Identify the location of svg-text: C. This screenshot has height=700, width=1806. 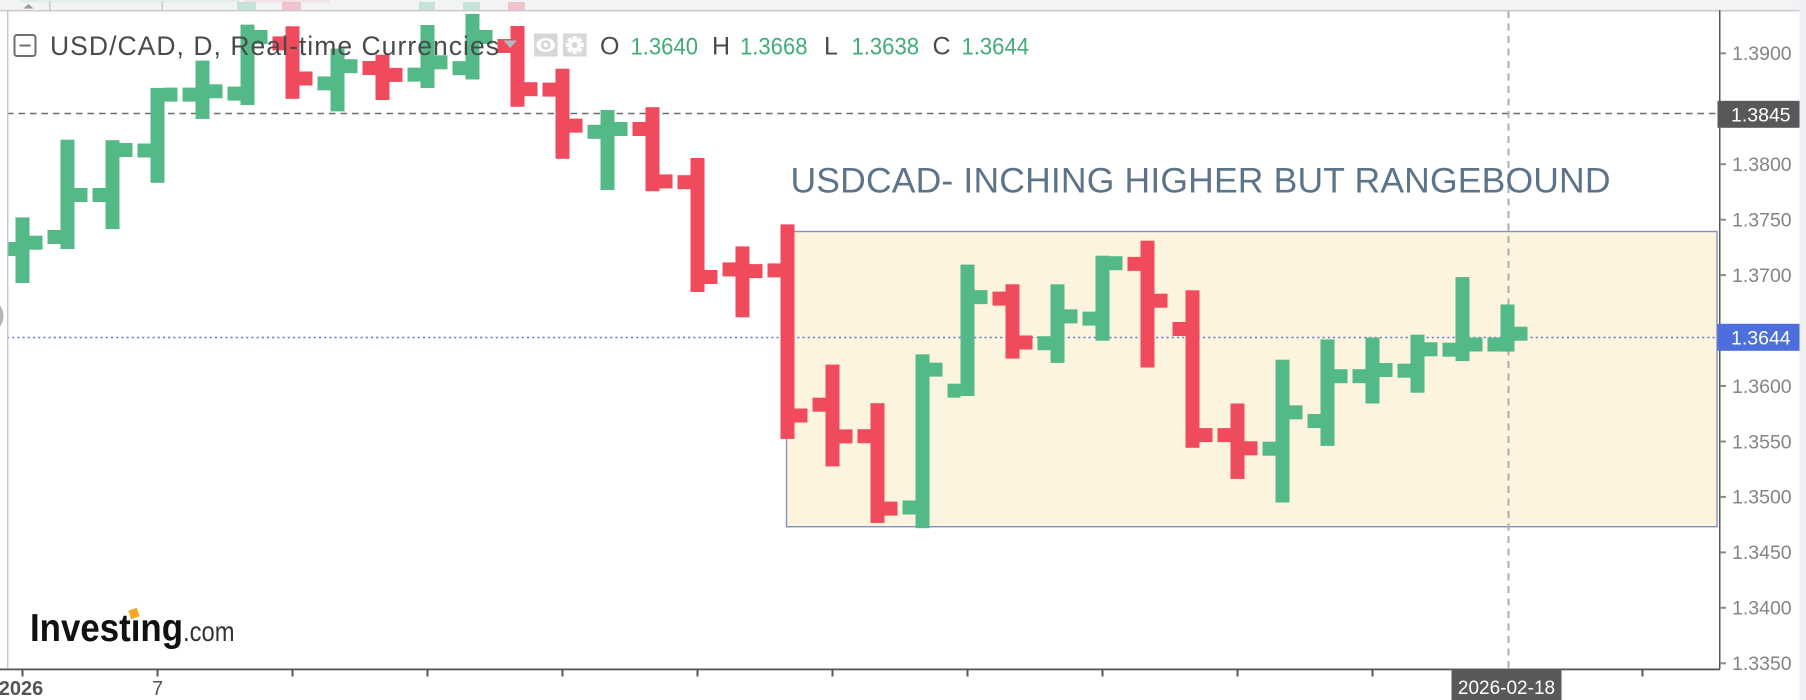
(942, 47).